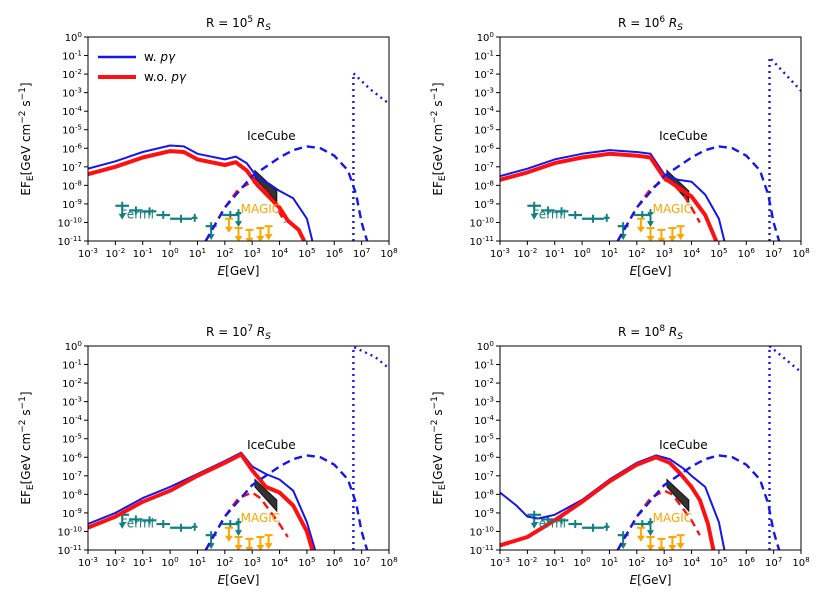 This screenshot has height=616, width=830. I want to click on panel-title: R = 105 RS, so click(238, 24).